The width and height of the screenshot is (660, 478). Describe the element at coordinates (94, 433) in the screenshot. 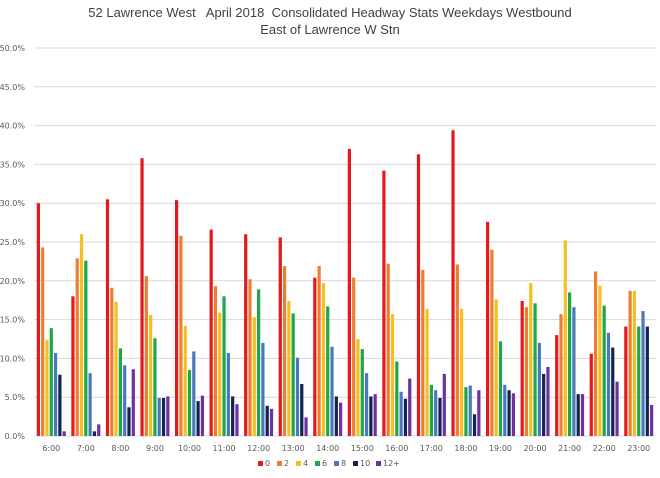

I see `bar-700-s10` at that location.